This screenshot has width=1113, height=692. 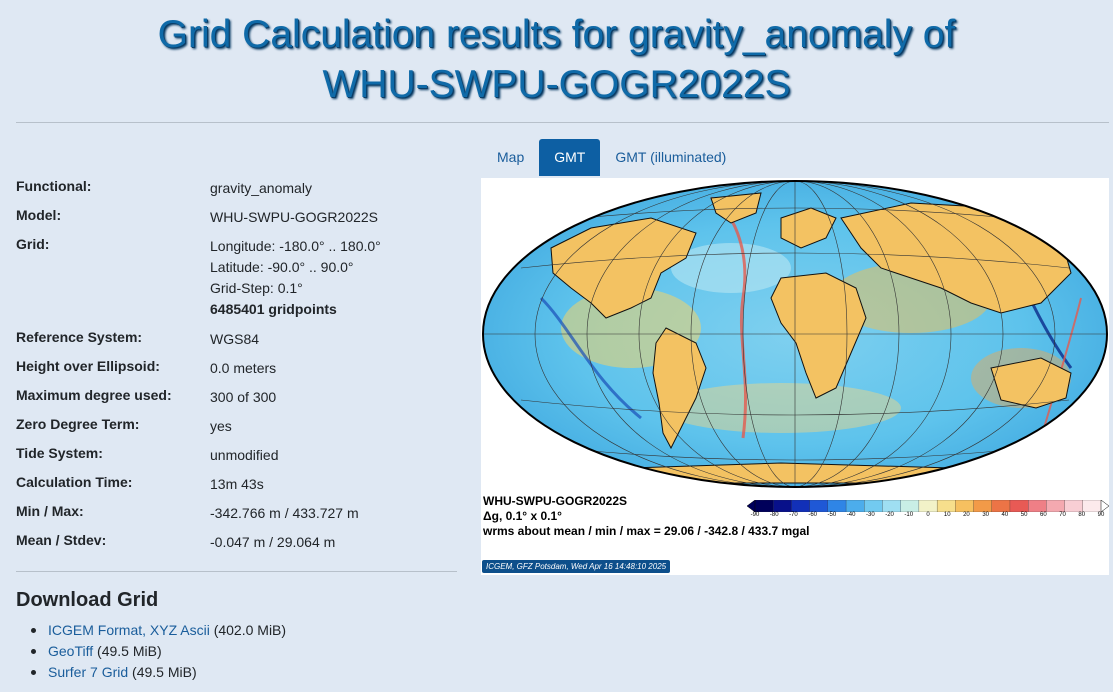 I want to click on title-line-2: WHU-SWPU-GOGR2022S, so click(x=556, y=84).